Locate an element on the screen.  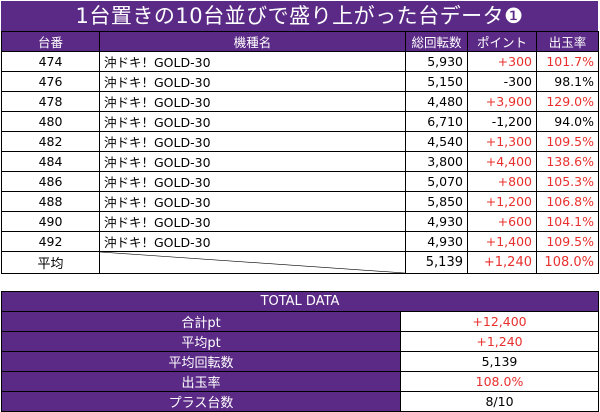
total-spins: 5,150 is located at coordinates (436, 81).